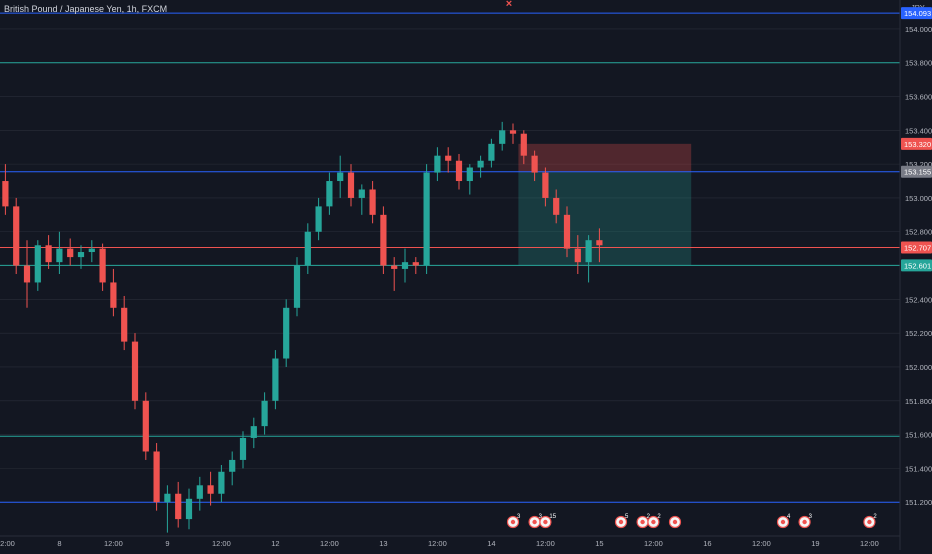 Image resolution: width=932 pixels, height=554 pixels. What do you see at coordinates (627, 517) in the screenshot?
I see `event-count-label: 5` at bounding box center [627, 517].